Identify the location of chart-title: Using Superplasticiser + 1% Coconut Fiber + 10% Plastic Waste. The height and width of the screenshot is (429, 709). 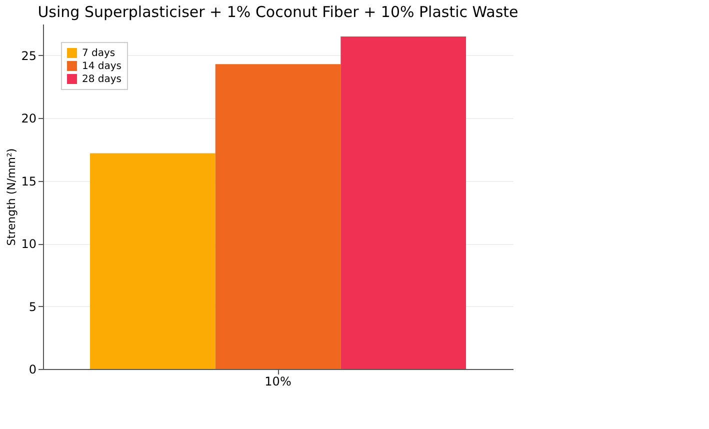
(278, 12).